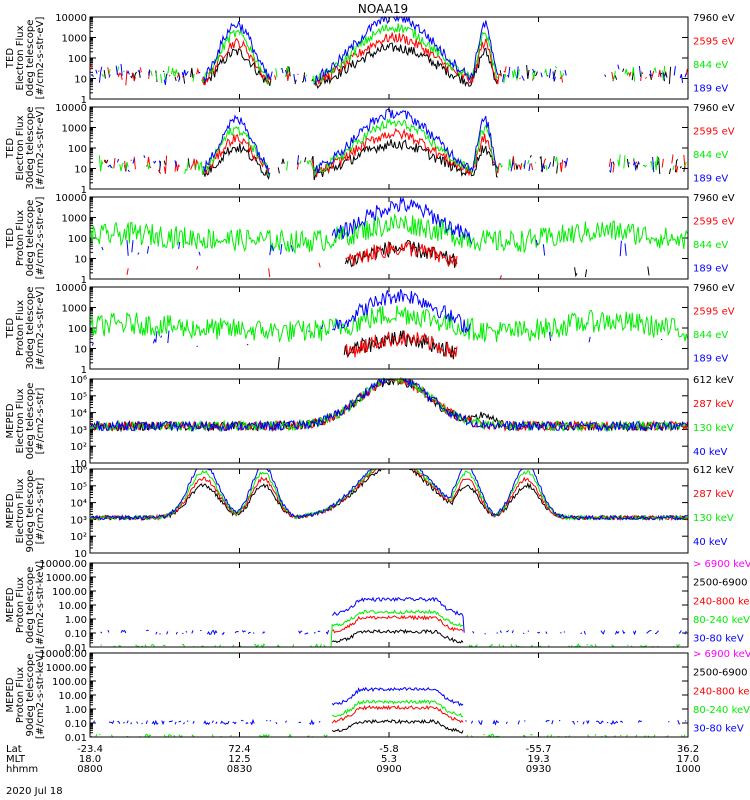 The width and height of the screenshot is (750, 800). Describe the element at coordinates (710, 452) in the screenshot. I see `legend-entry: 40 keV` at that location.